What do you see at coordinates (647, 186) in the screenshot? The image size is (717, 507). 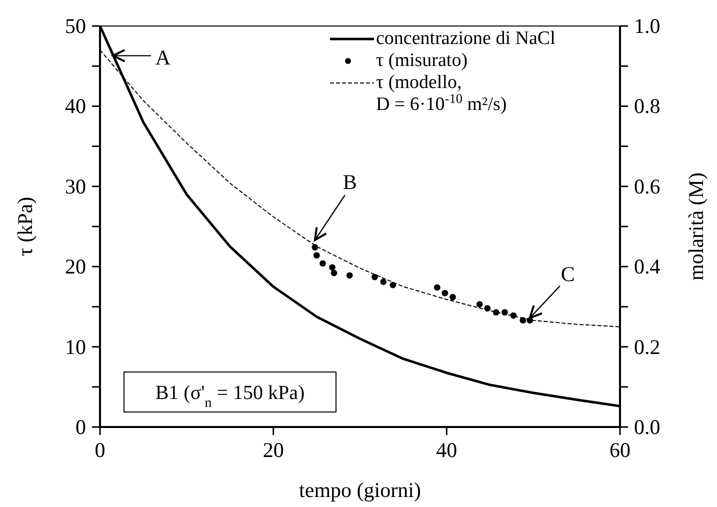 I see `y2-tick-label: 0.6` at bounding box center [647, 186].